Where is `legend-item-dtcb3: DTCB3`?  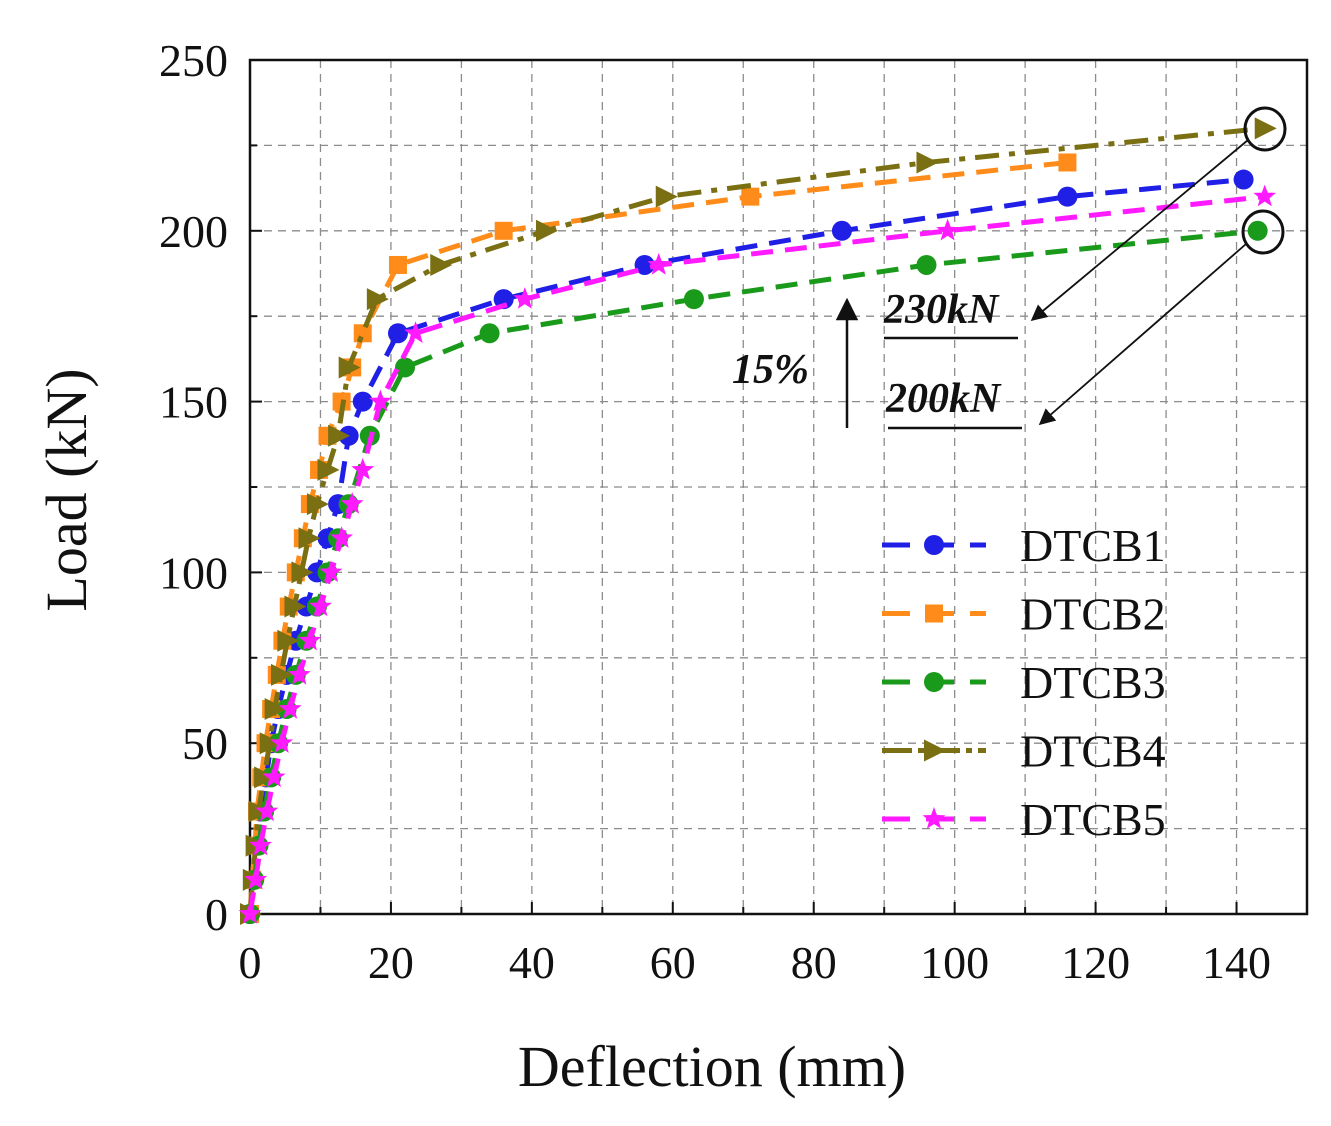
legend-item-dtcb3: DTCB3 is located at coordinates (1024, 682).